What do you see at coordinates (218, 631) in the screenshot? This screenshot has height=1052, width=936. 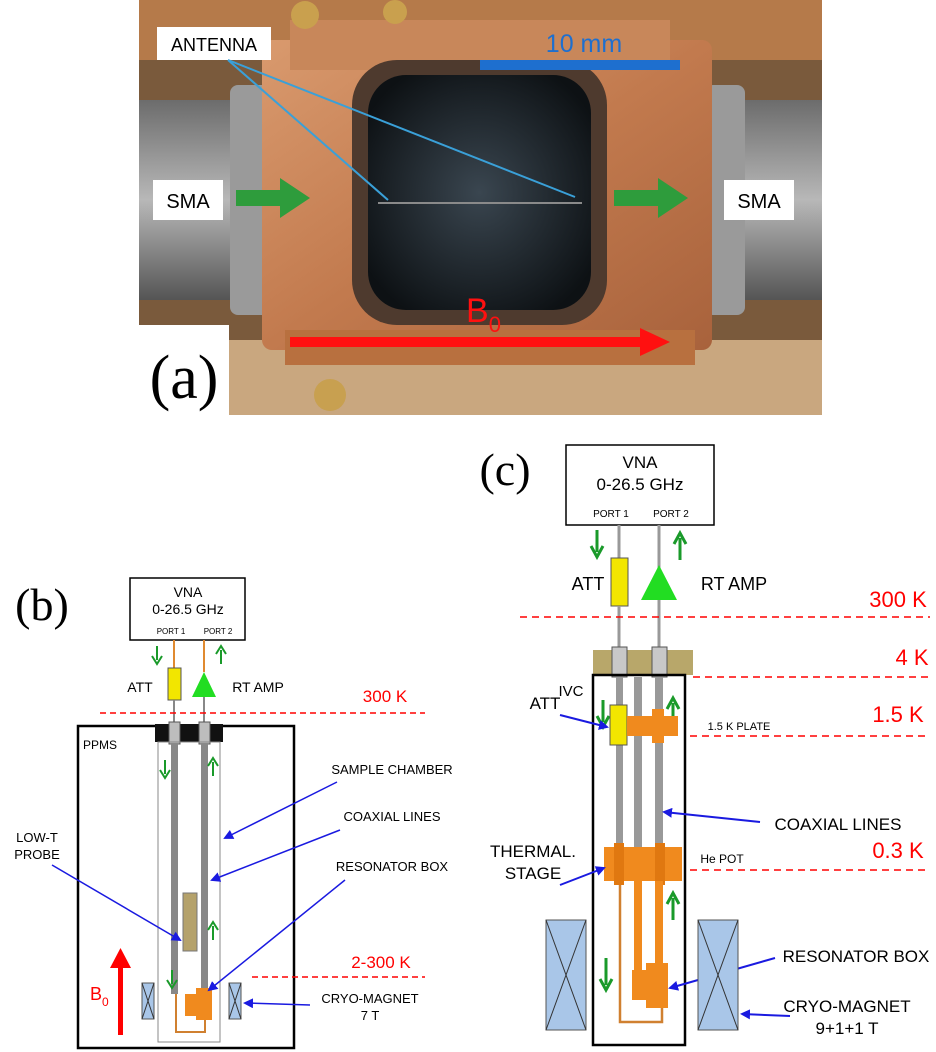 I see `port2-b: PORT 2` at bounding box center [218, 631].